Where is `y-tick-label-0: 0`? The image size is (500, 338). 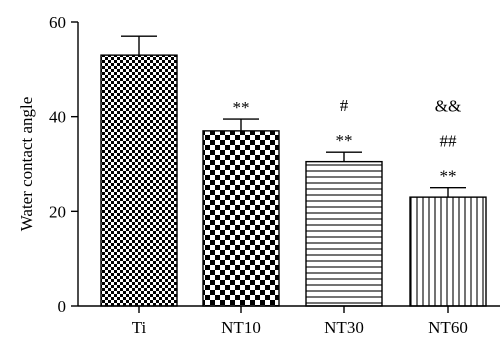 y-tick-label-0: 0 is located at coordinates (62, 306).